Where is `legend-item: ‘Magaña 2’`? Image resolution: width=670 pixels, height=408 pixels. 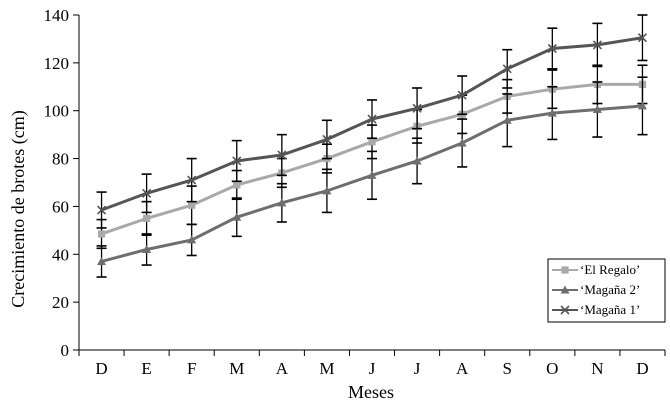
legend-item: ‘Magaña 2’ is located at coordinates (596, 289).